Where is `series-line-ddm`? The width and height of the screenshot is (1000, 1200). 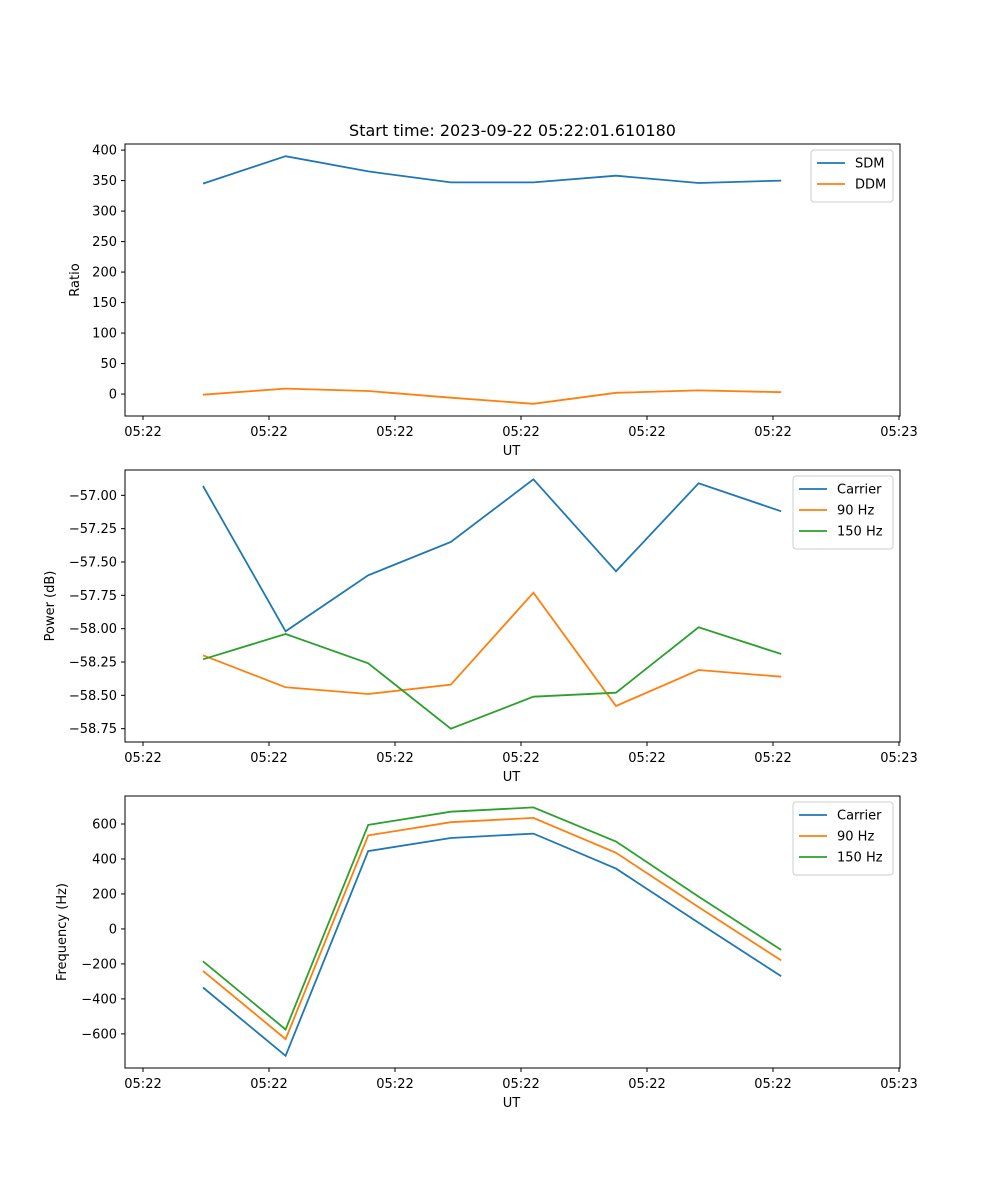 series-line-ddm is located at coordinates (492, 396).